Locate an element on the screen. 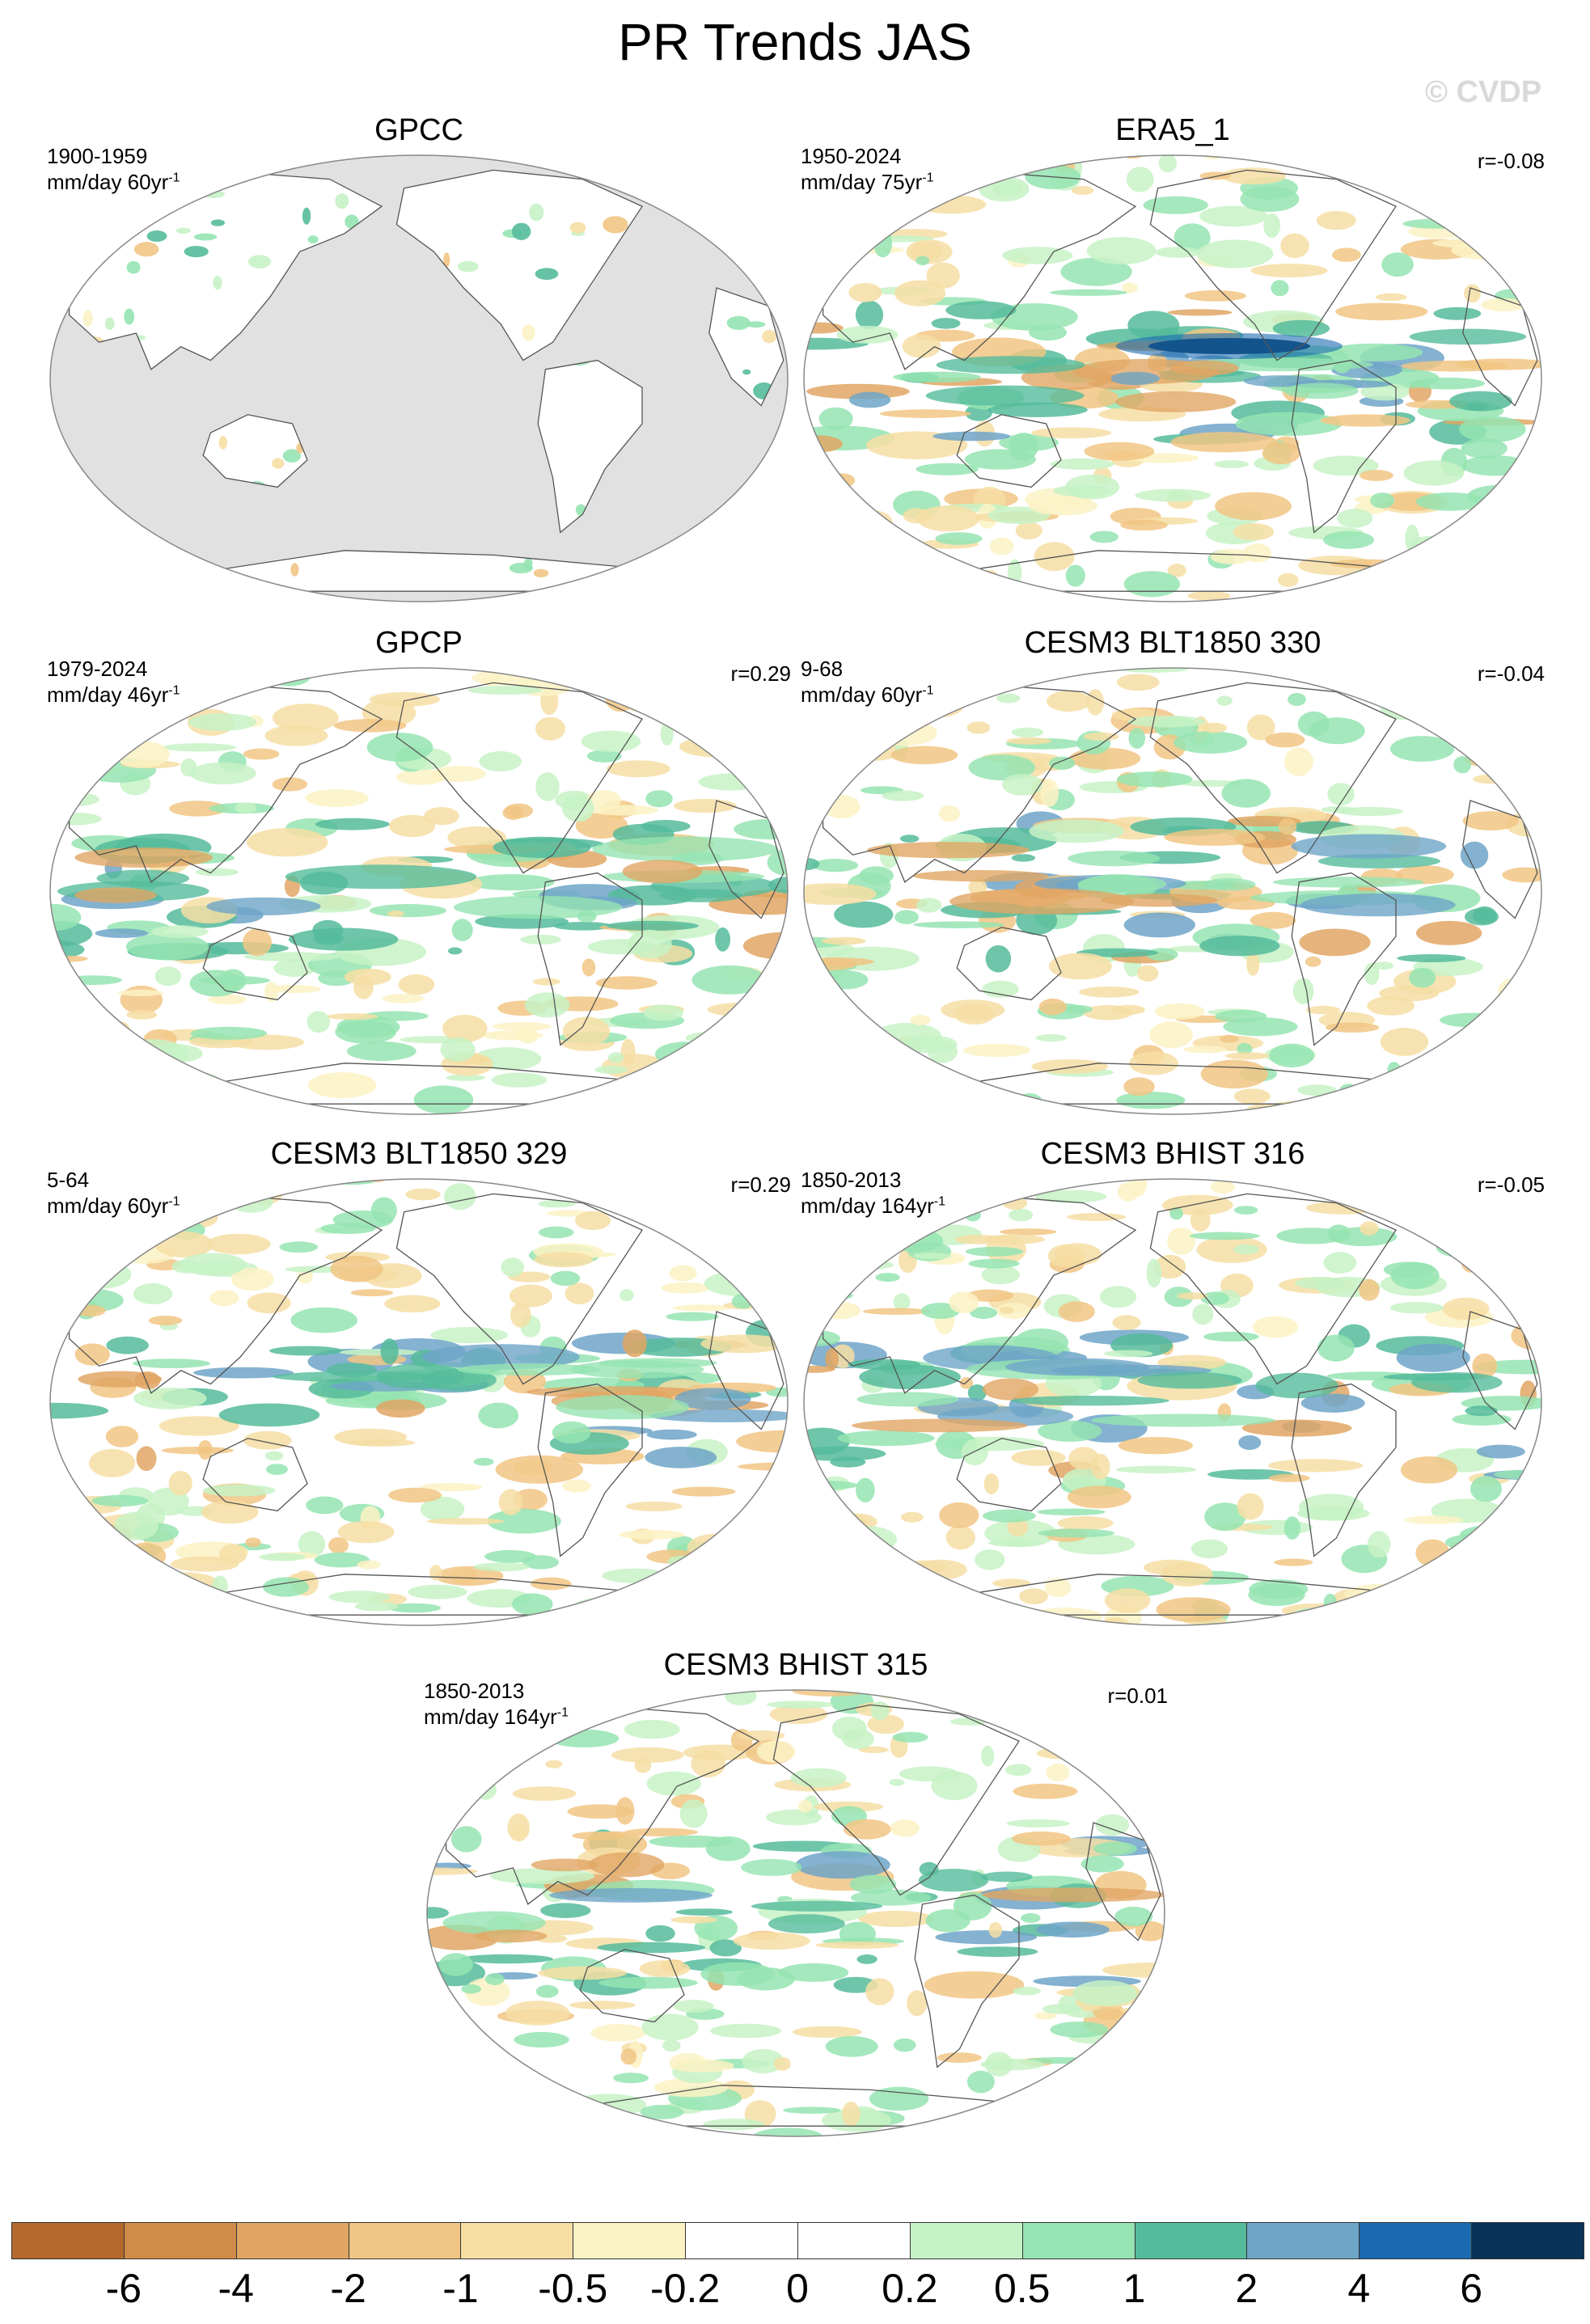 This screenshot has height=2324, width=1590. panel-title: CESM3 BLT1850 329 is located at coordinates (419, 1154).